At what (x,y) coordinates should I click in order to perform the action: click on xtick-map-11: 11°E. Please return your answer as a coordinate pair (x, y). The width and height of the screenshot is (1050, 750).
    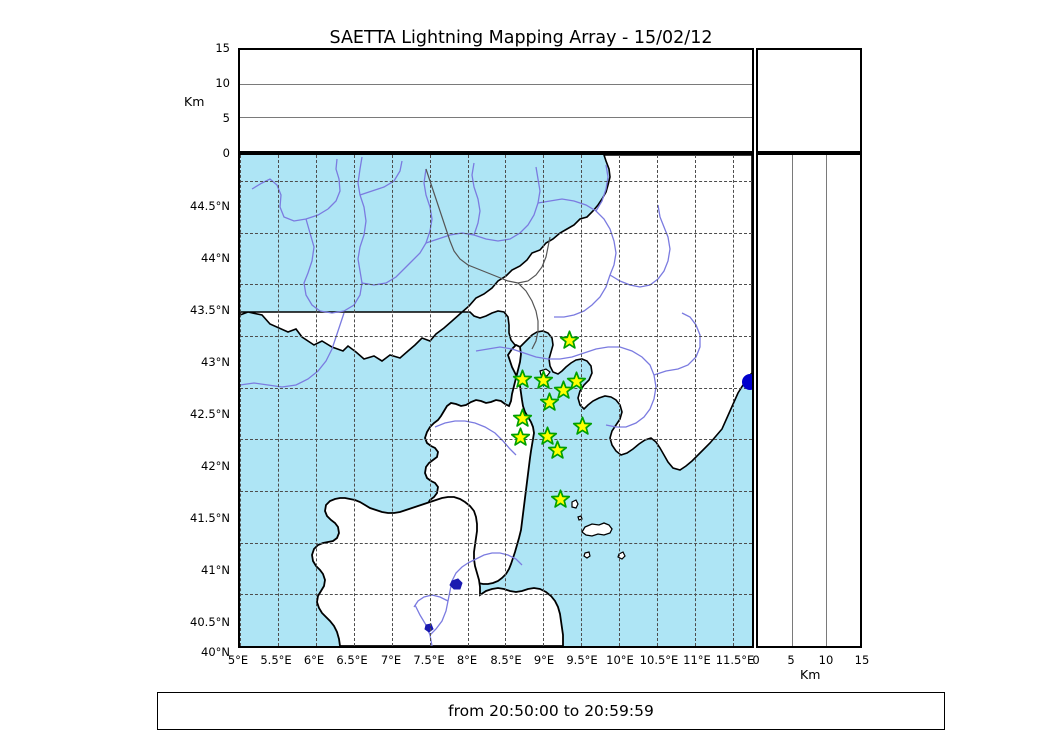
    Looking at the image, I should click on (697, 660).